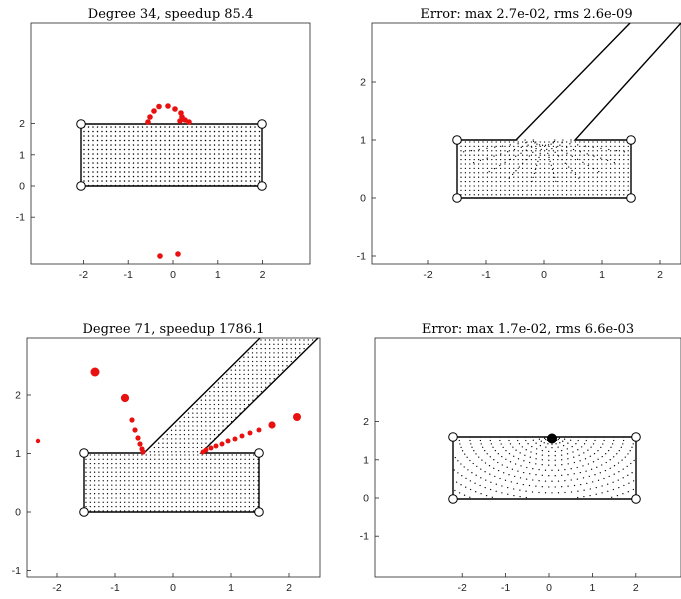 The width and height of the screenshot is (681, 599). Describe the element at coordinates (552, 438) in the screenshot. I see `singular-cluster` at that location.